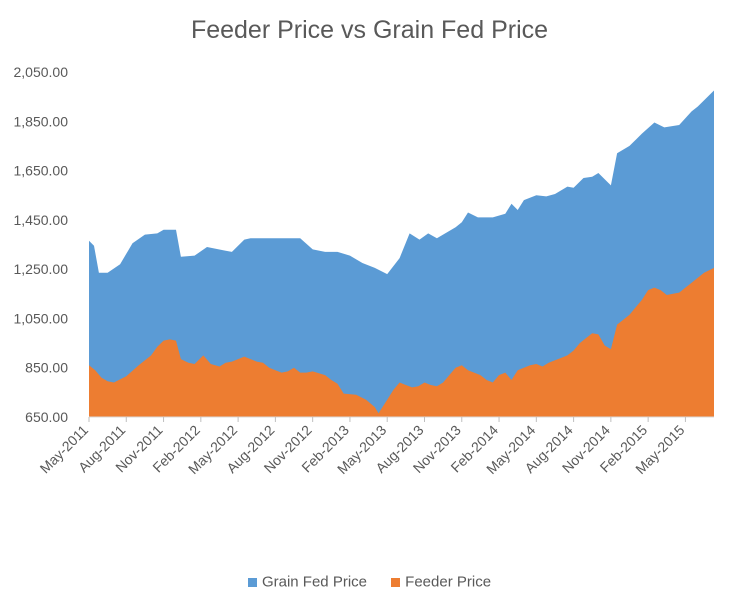 The image size is (739, 604). I want to click on legend: Grain Fed Price Feeder Price, so click(369, 582).